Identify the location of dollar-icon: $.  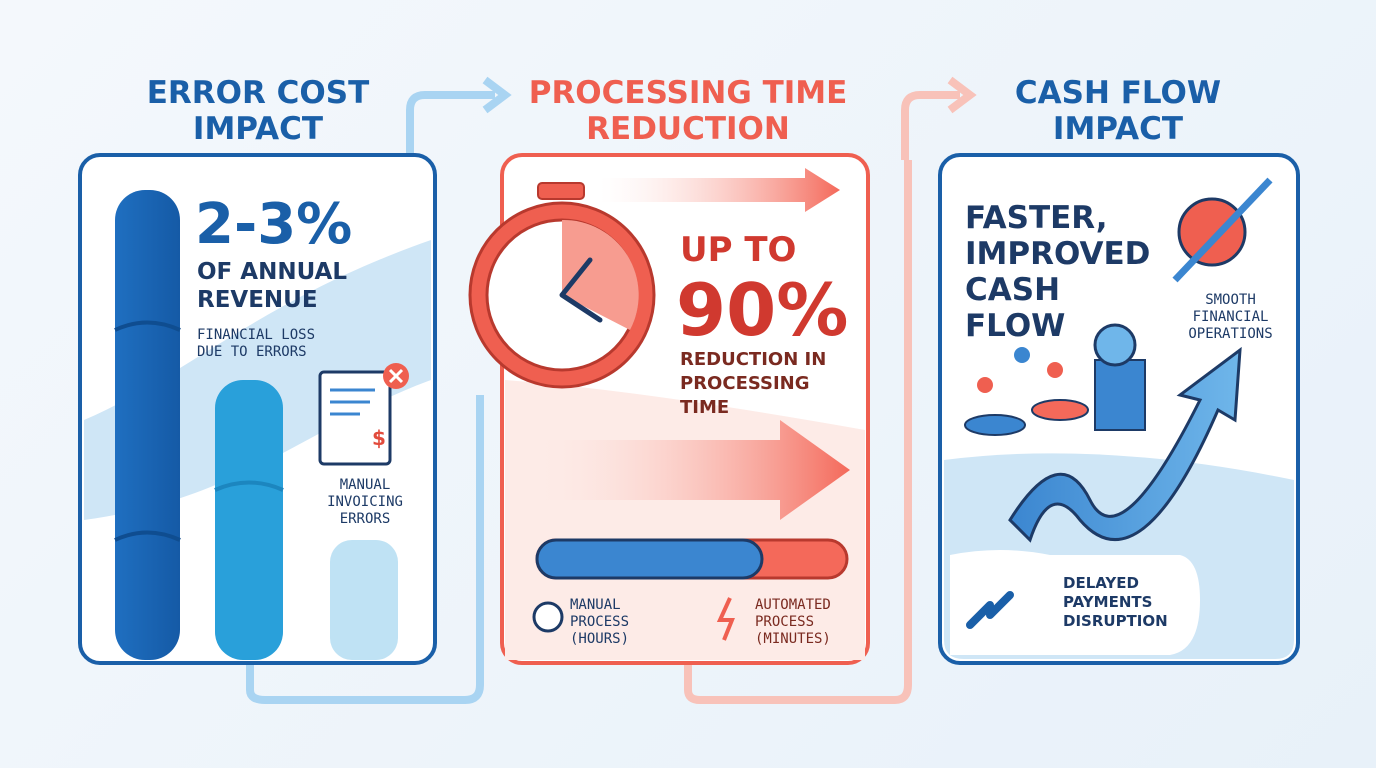
(379, 438).